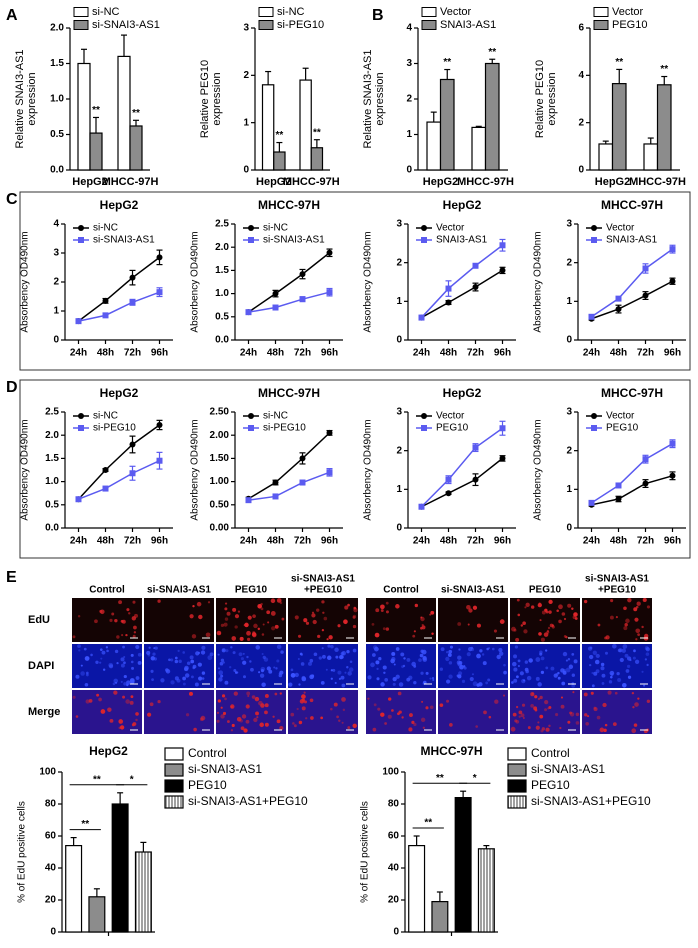 The width and height of the screenshot is (698, 948). What do you see at coordinates (645, 541) in the screenshot?
I see `x-tick-label: 72h` at bounding box center [645, 541].